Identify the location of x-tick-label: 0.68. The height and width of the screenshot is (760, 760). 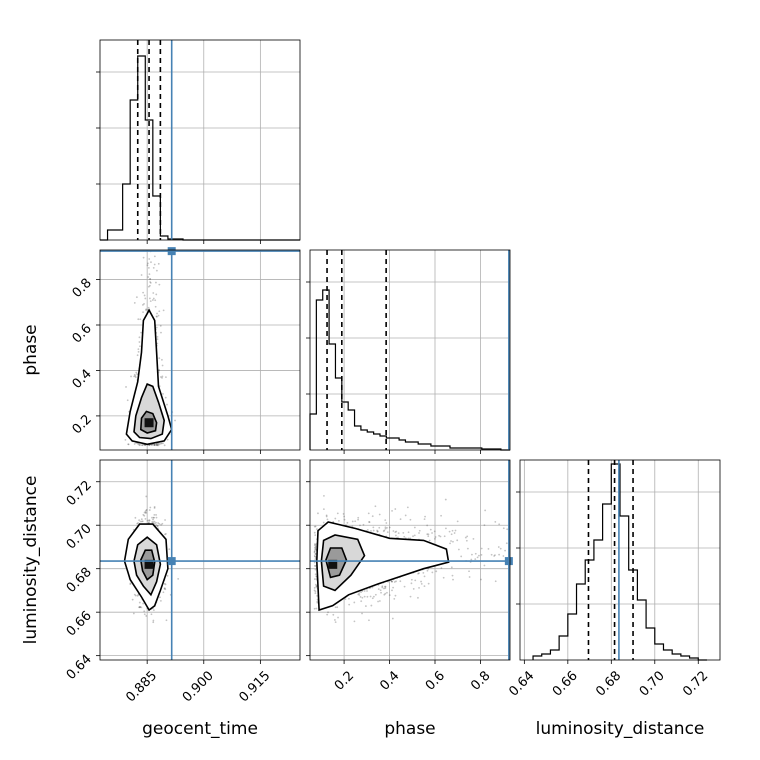
(608, 683).